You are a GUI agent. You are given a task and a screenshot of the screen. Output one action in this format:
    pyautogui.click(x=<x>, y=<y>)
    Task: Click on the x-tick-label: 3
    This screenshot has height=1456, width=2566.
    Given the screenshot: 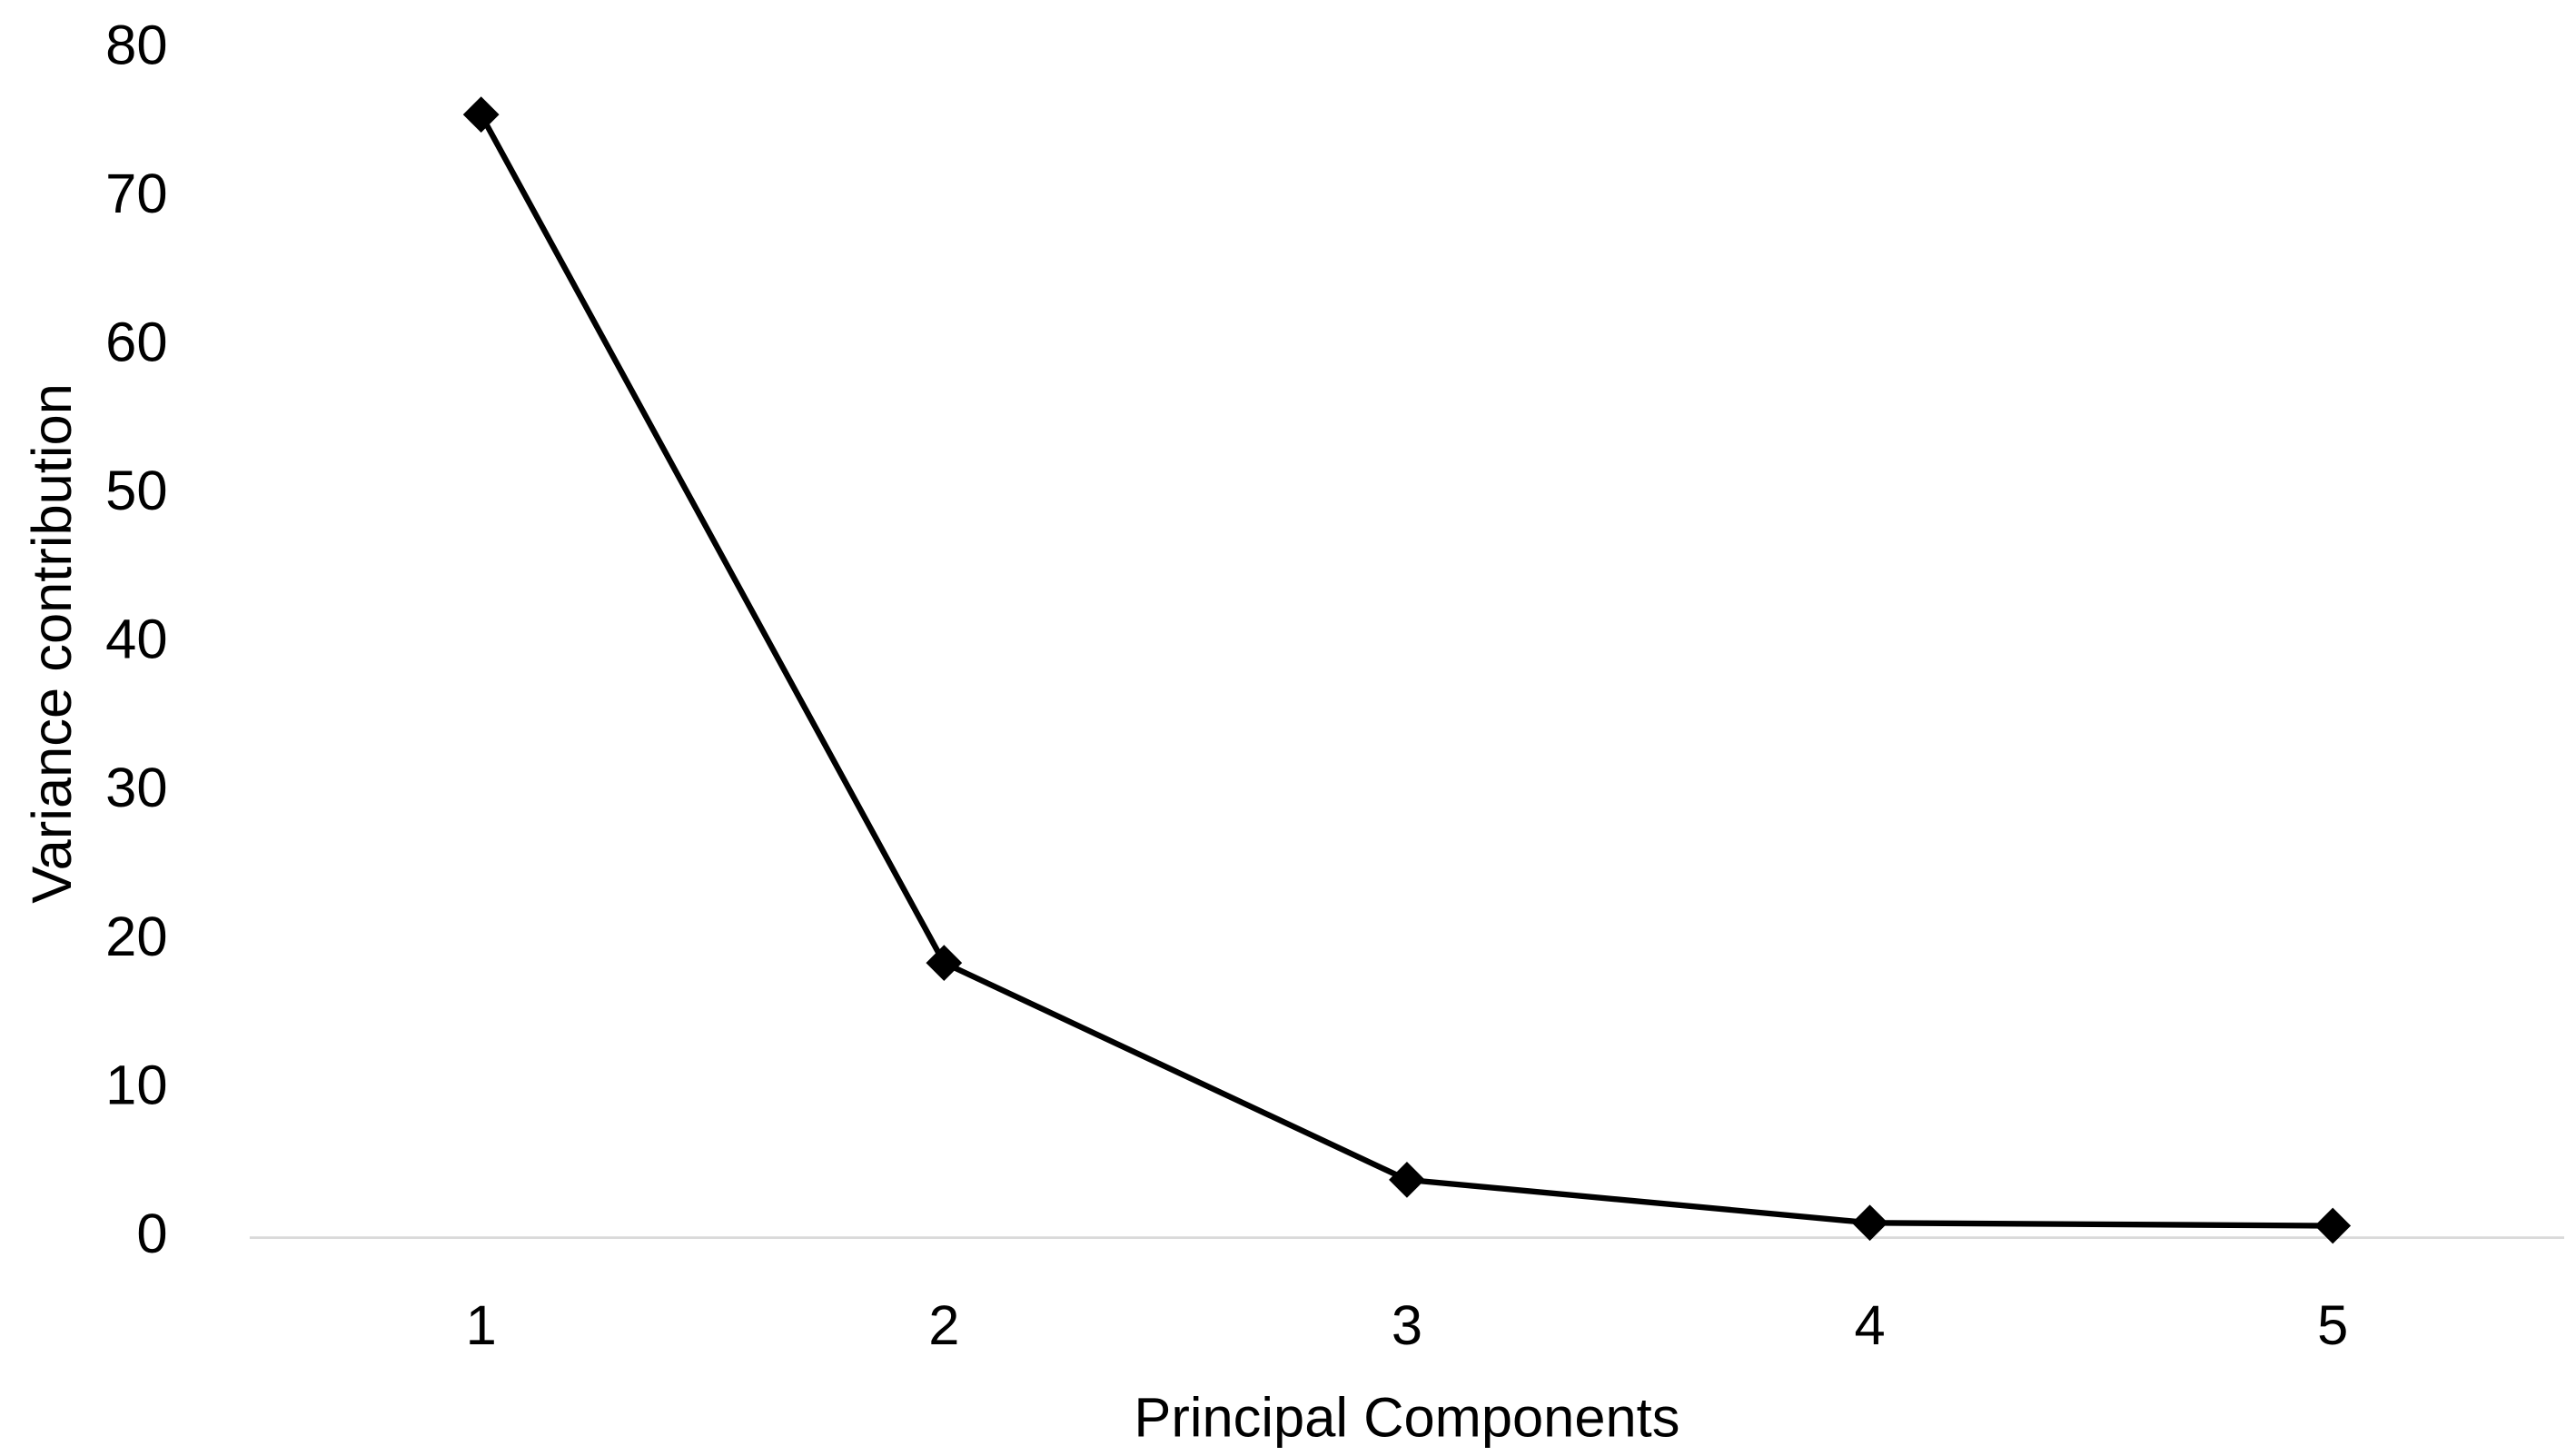 What is the action you would take?
    pyautogui.click(x=1407, y=1325)
    